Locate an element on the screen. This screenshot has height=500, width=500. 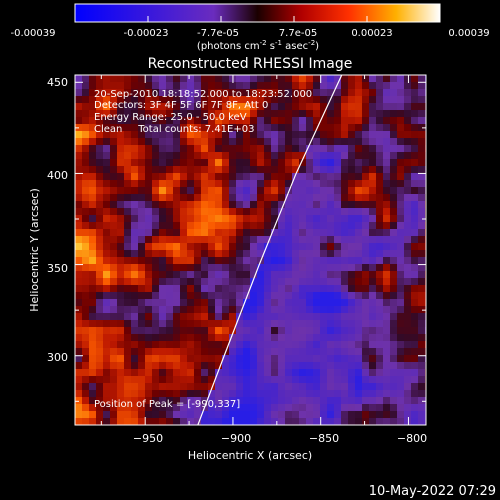
x-tick-label: −950 is located at coordinates (148, 438).